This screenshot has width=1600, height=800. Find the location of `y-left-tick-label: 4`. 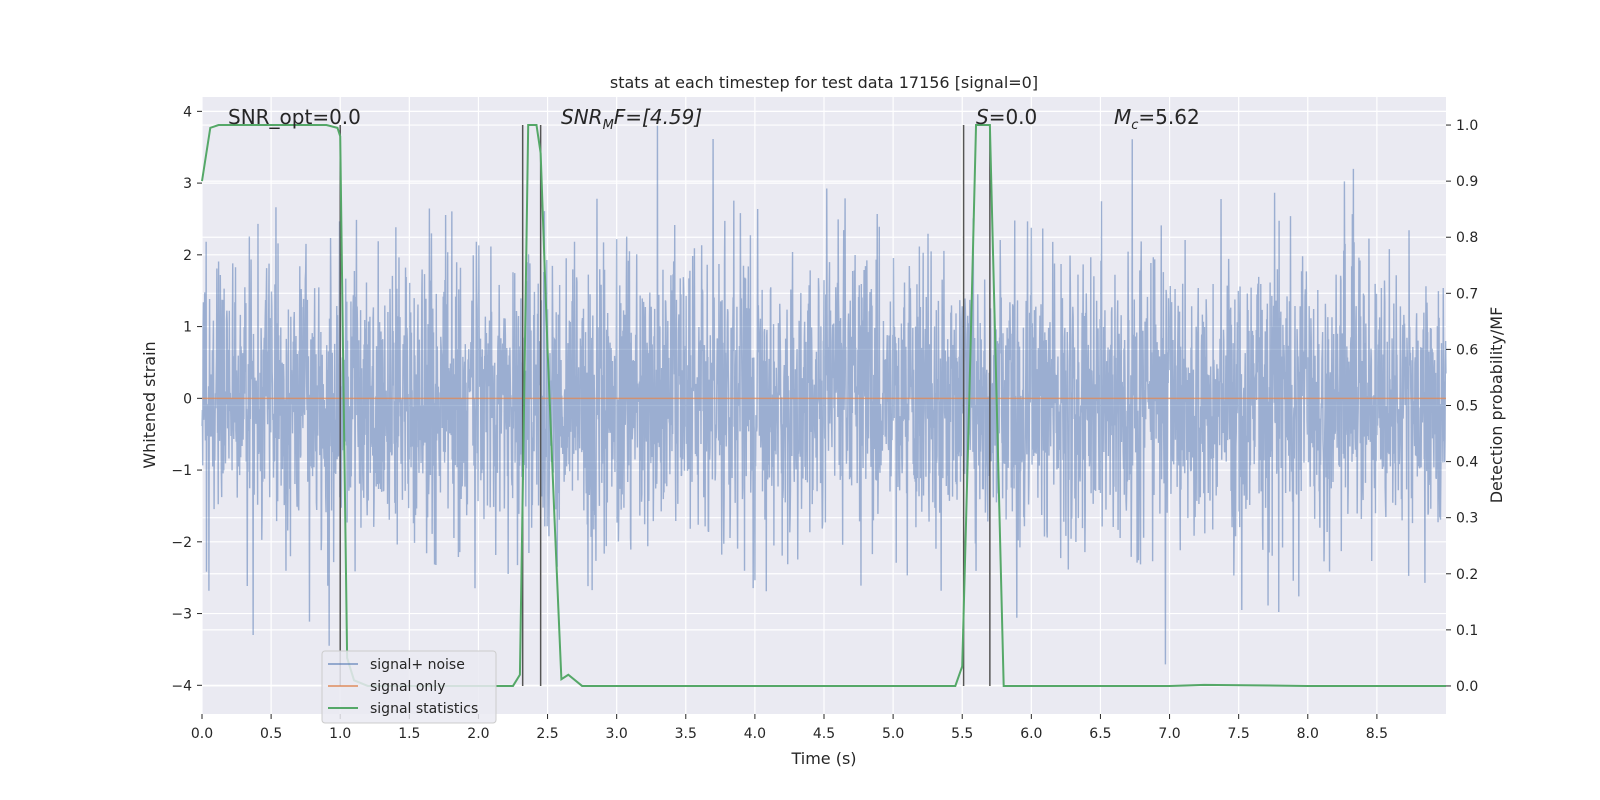

y-left-tick-label: 4 is located at coordinates (187, 112).